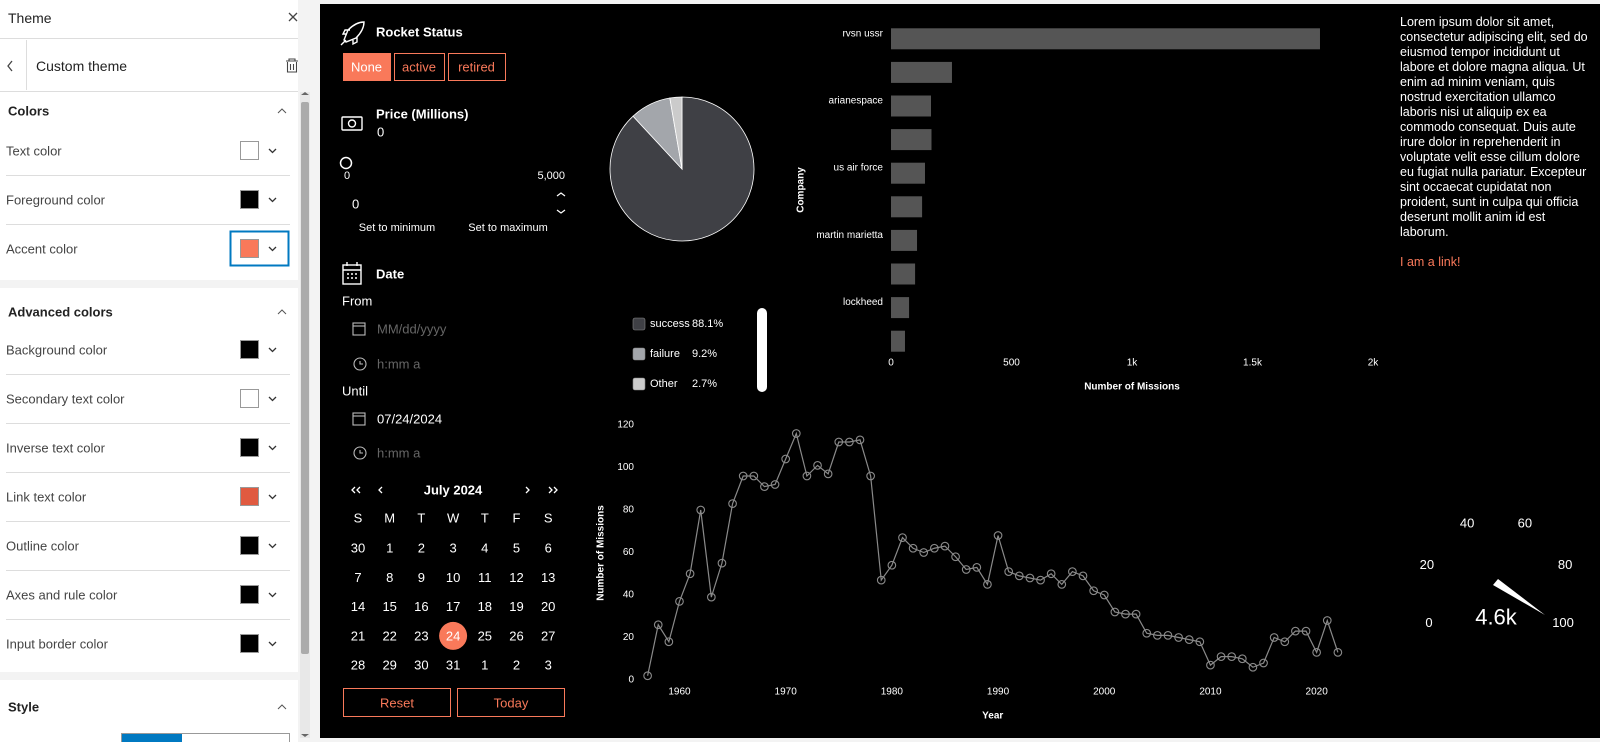 This screenshot has height=742, width=1600. I want to click on row-label: Text color, so click(34, 151).